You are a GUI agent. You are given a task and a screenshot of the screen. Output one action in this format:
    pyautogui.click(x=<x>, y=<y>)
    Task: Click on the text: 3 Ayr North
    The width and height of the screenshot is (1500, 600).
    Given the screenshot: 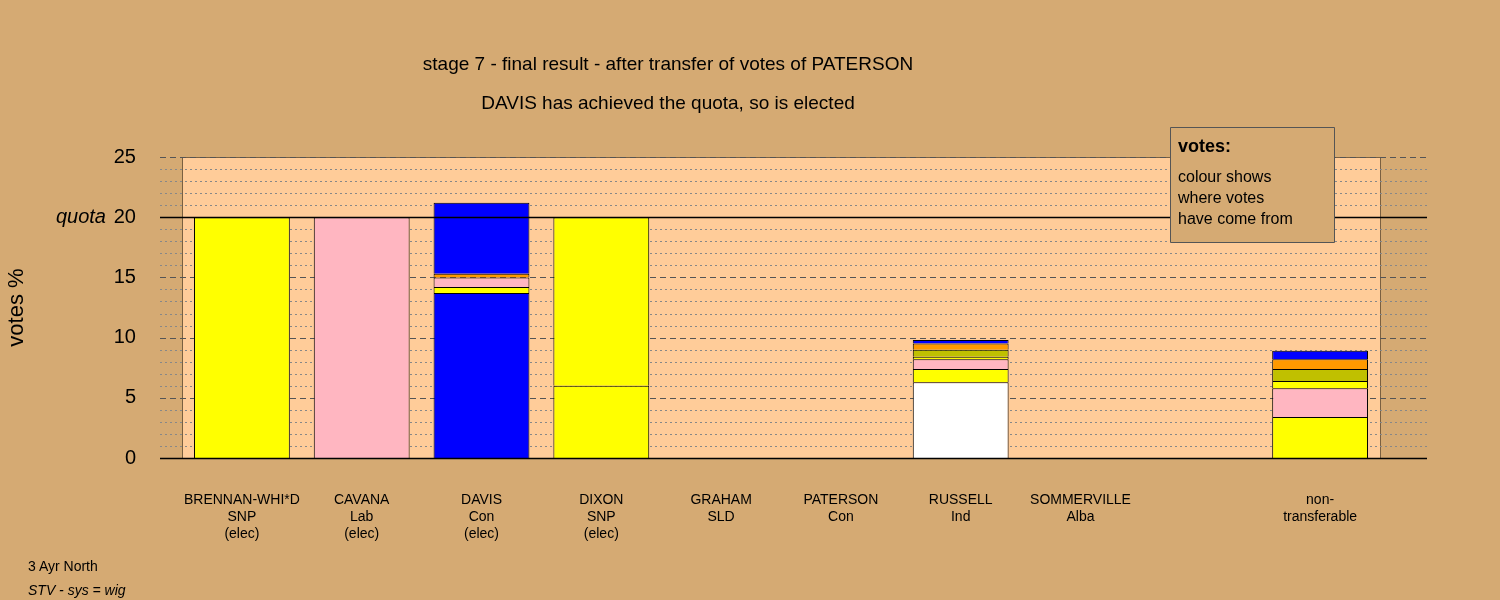 What is the action you would take?
    pyautogui.click(x=63, y=565)
    